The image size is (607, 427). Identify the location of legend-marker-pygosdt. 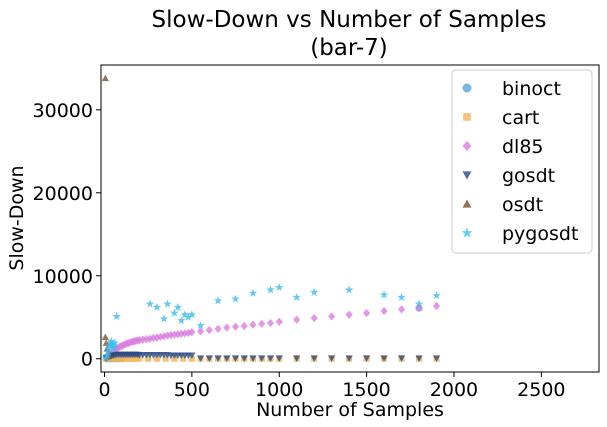
(467, 232).